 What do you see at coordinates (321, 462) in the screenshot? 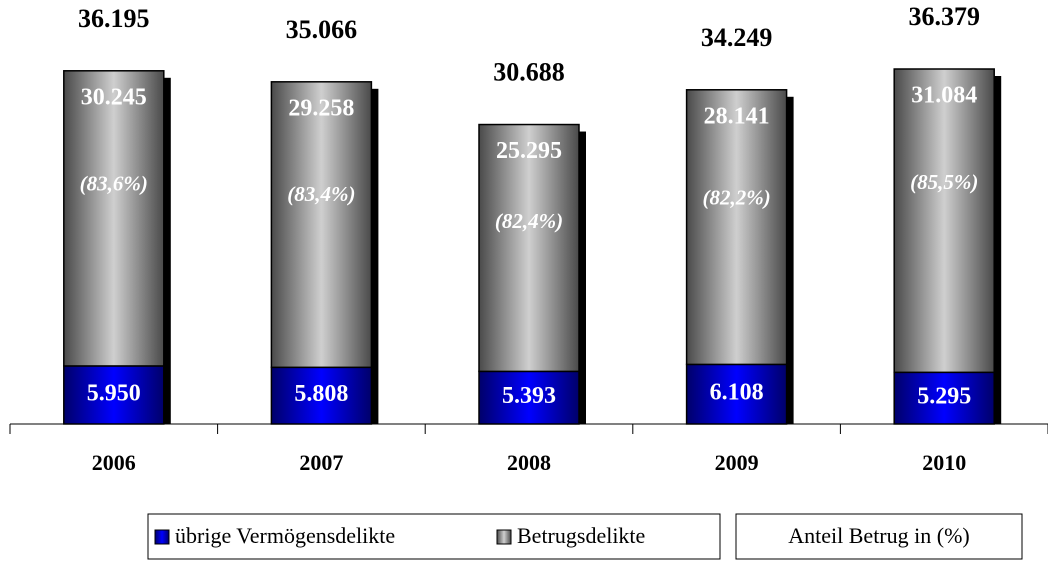
I see `x-tick-label: 2007` at bounding box center [321, 462].